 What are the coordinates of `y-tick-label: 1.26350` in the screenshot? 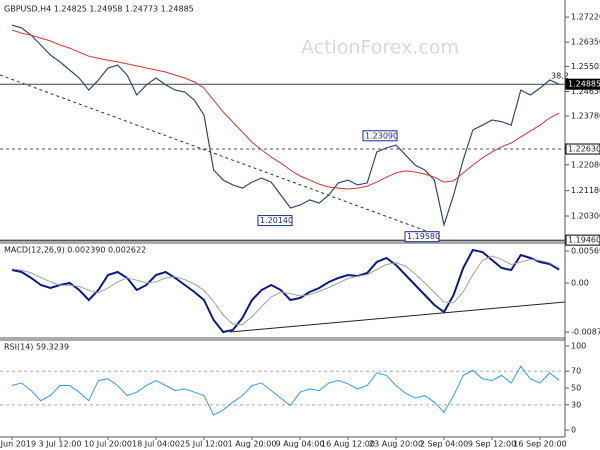 It's located at (585, 42).